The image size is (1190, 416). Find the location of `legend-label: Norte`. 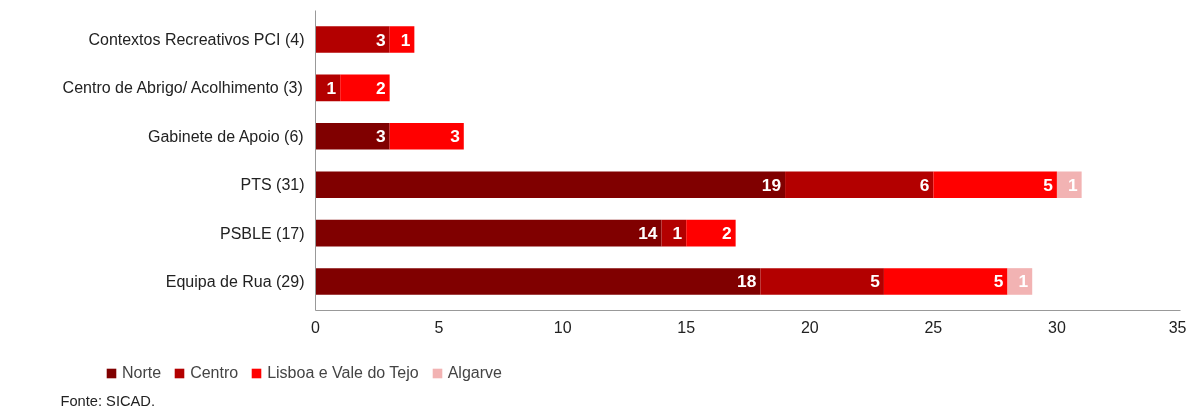

legend-label: Norte is located at coordinates (142, 373).